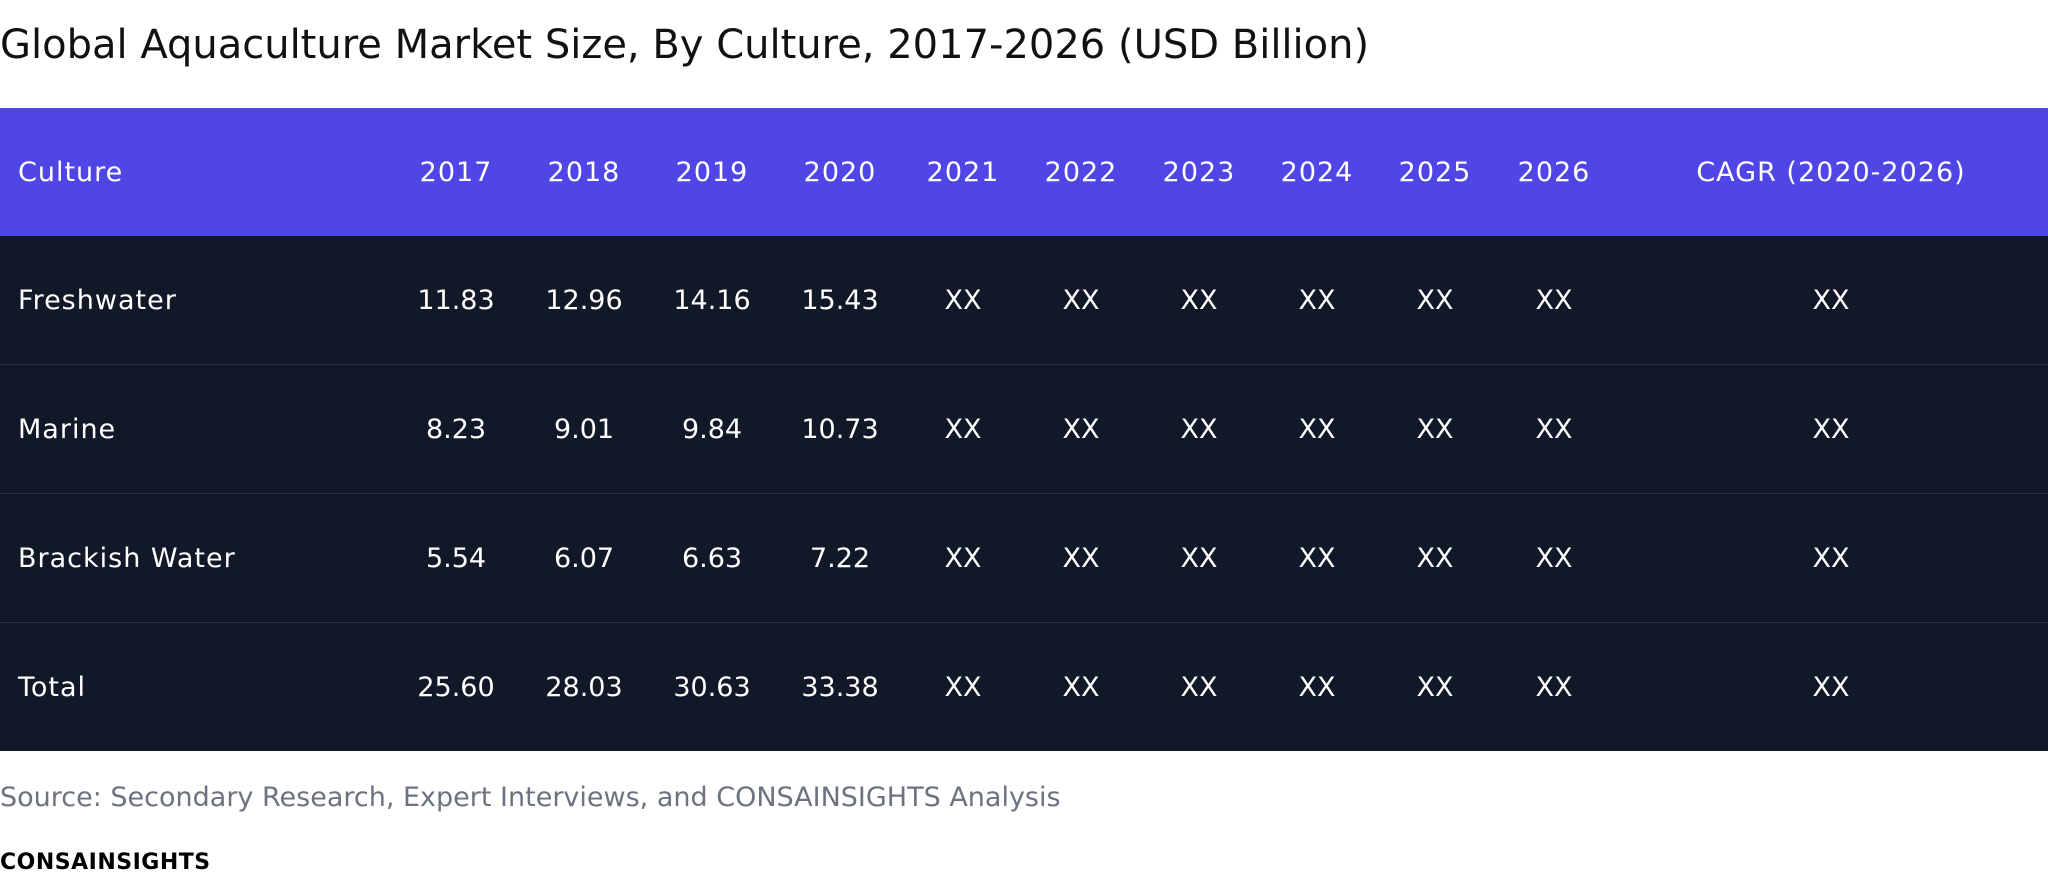 The width and height of the screenshot is (2048, 875). I want to click on value-cell: 12.96, so click(584, 300).